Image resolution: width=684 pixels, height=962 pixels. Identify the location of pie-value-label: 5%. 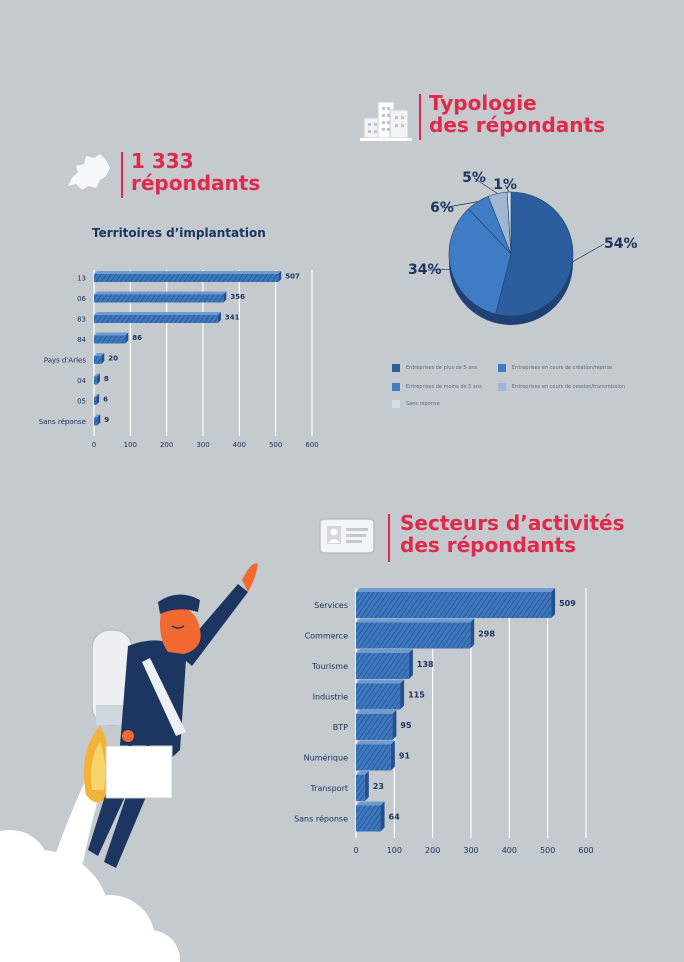
(474, 178).